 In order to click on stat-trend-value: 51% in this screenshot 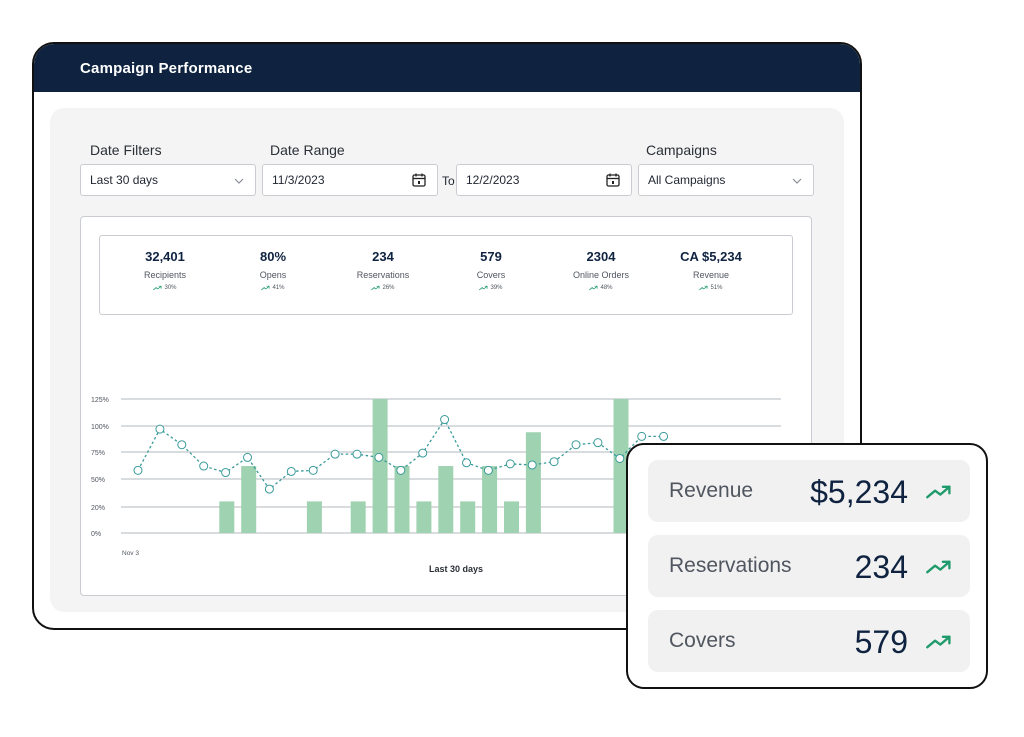, I will do `click(716, 288)`.